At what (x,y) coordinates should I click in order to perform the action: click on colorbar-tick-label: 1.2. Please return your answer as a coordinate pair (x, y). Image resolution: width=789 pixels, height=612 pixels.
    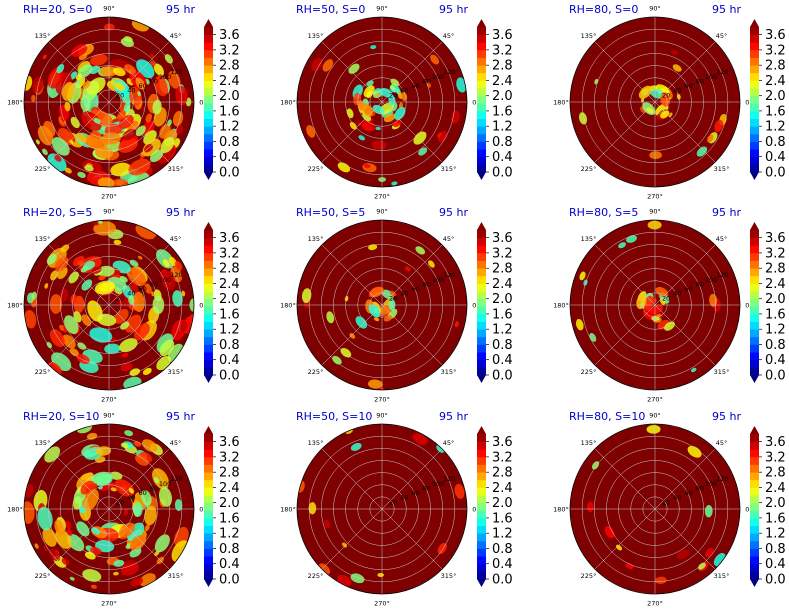
    Looking at the image, I should click on (502, 534).